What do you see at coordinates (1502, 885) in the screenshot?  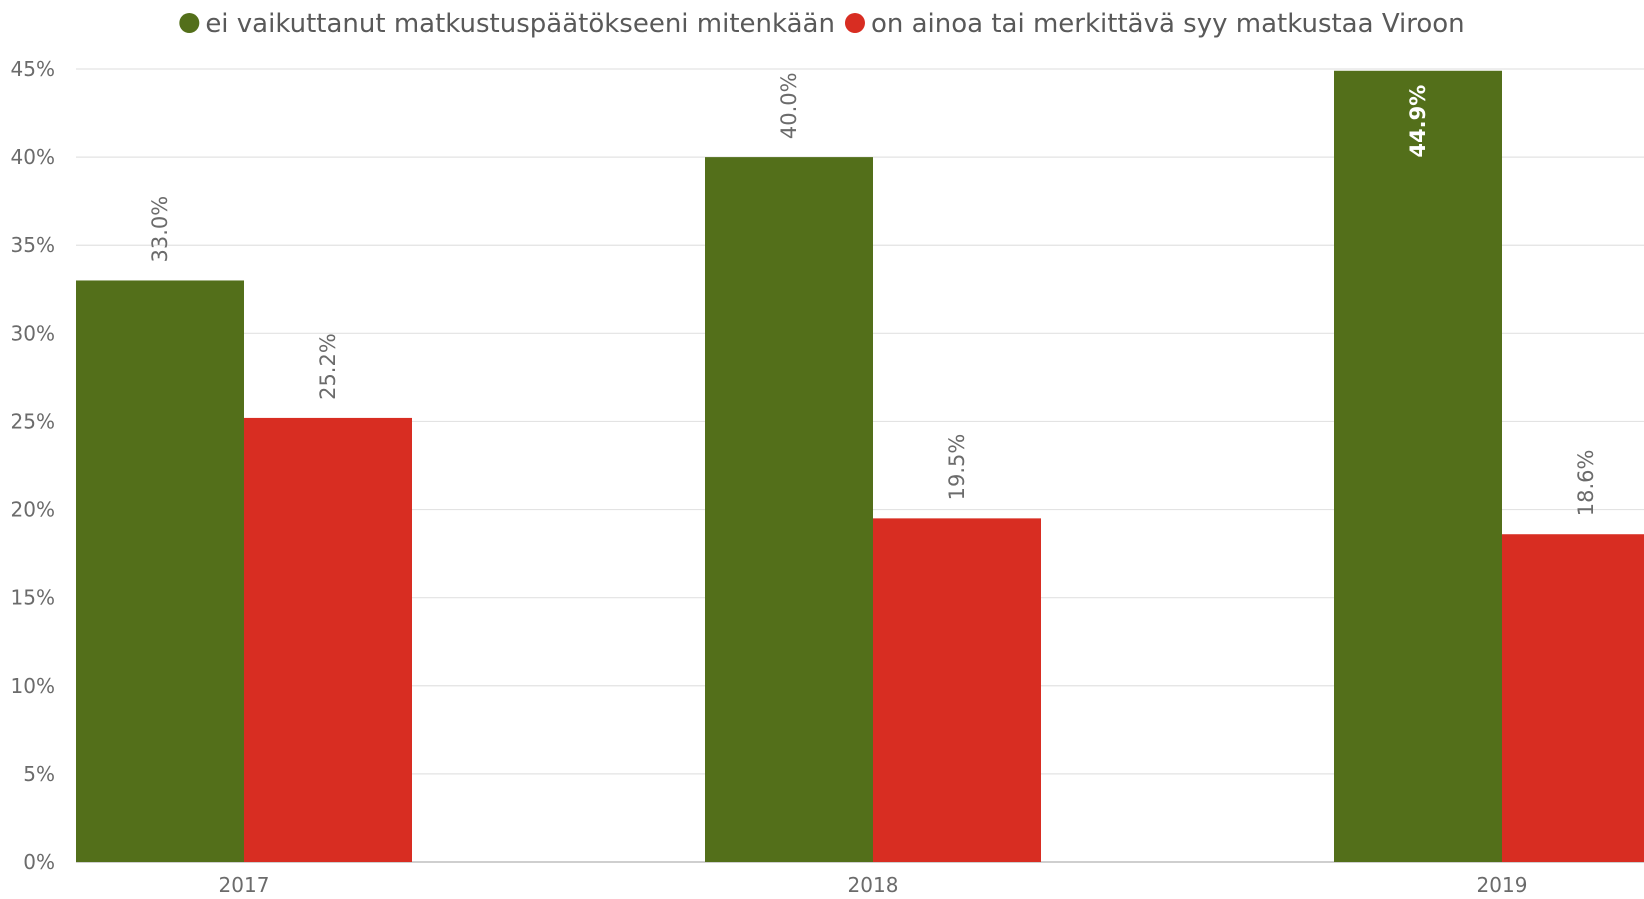 I see `x-tick-label: 2019` at bounding box center [1502, 885].